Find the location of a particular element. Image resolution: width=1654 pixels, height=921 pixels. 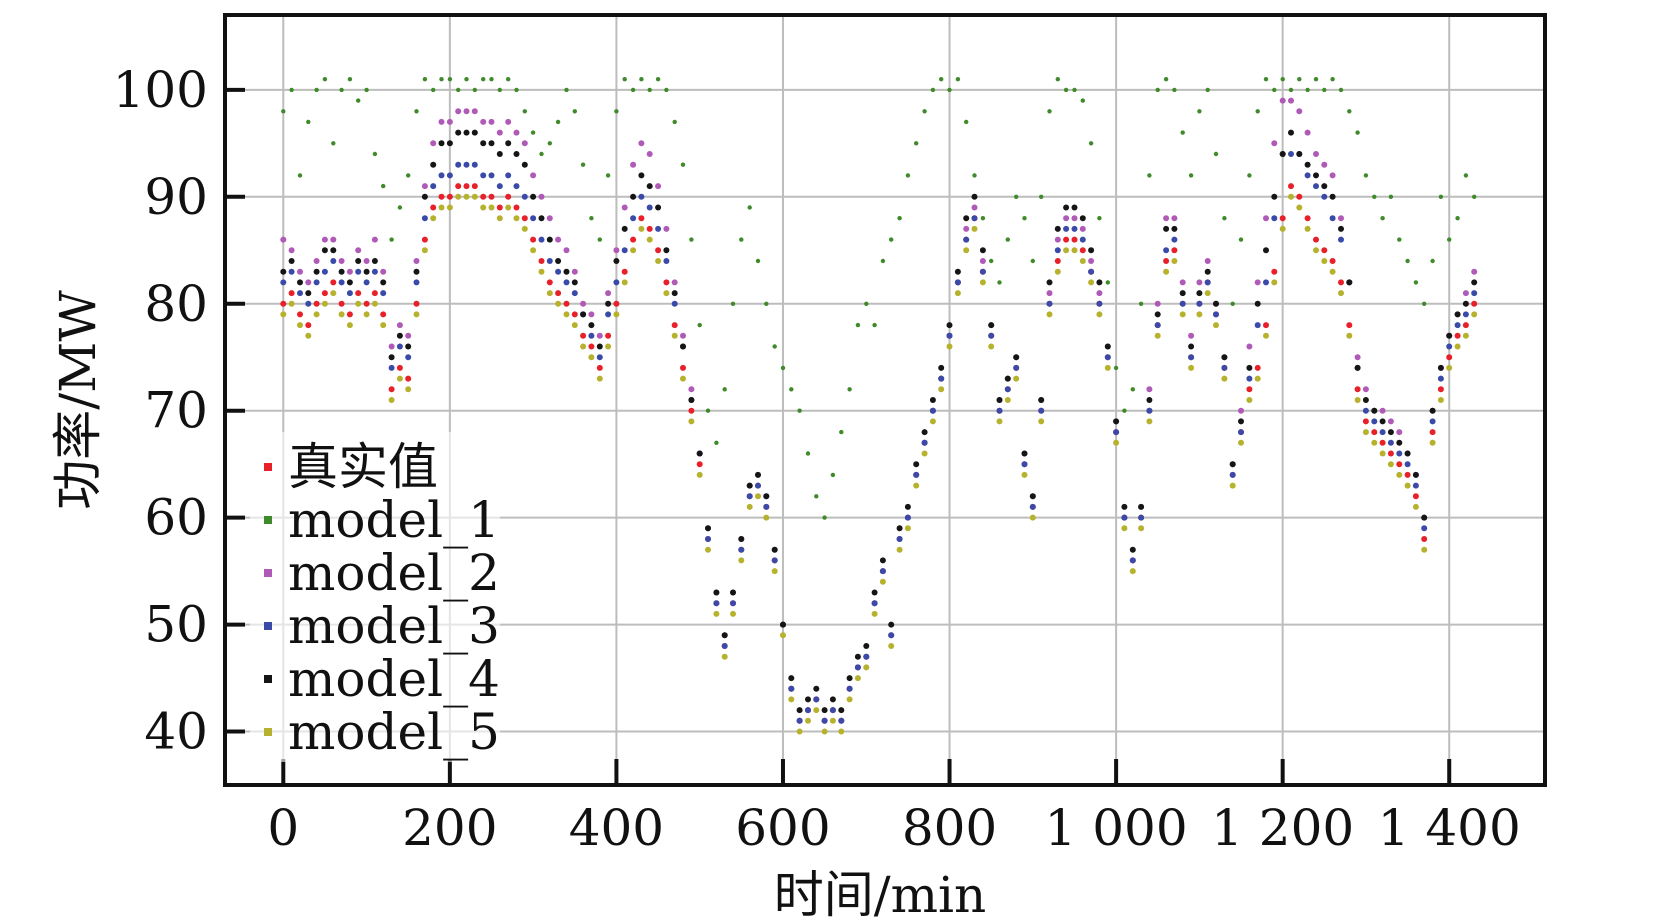

y-tick-label: 60 is located at coordinates (176, 518).